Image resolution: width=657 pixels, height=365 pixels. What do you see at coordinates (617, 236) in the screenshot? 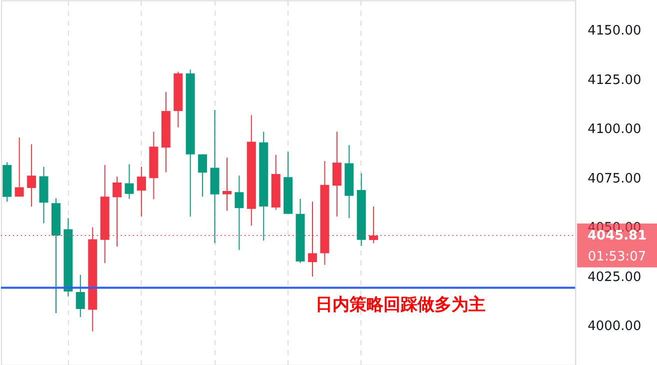
I see `ref-line-label: 4045.81` at bounding box center [617, 236].